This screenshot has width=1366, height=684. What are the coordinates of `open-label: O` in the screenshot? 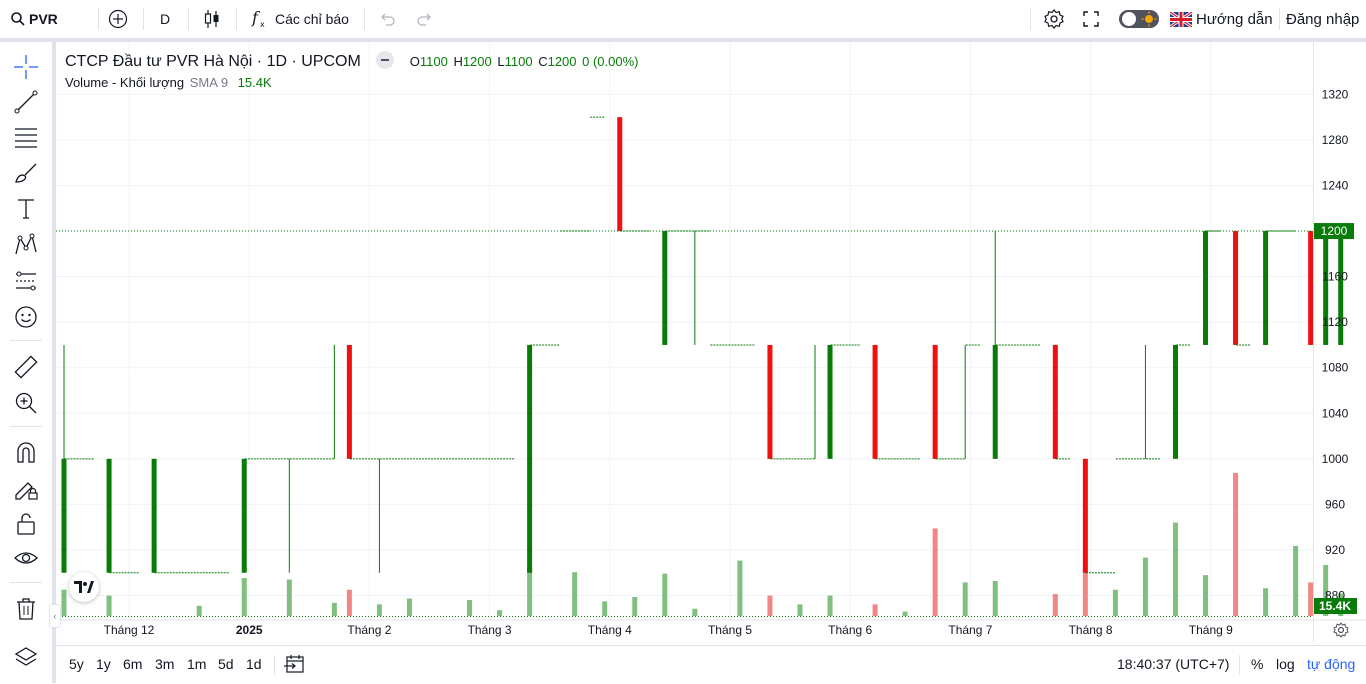 It's located at (414, 61).